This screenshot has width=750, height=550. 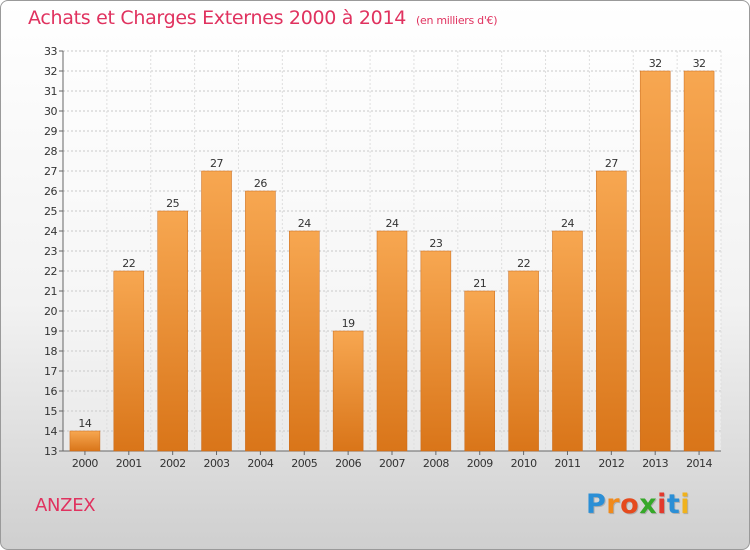 I want to click on proxiti-logo: Proxiti, so click(x=638, y=504).